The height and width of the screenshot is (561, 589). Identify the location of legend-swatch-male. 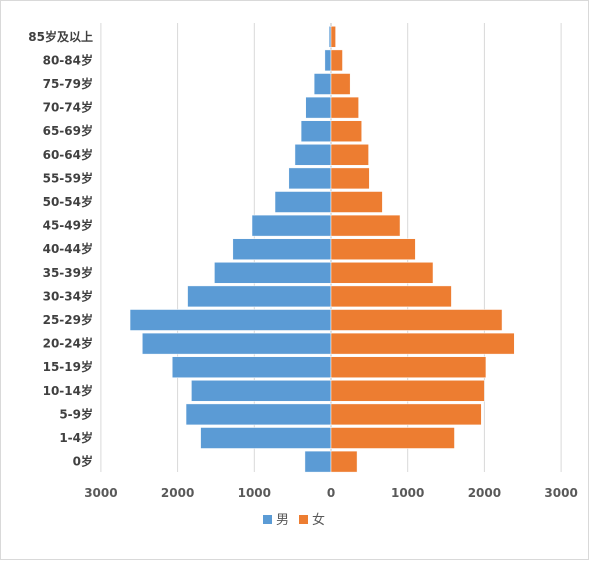
(267, 519).